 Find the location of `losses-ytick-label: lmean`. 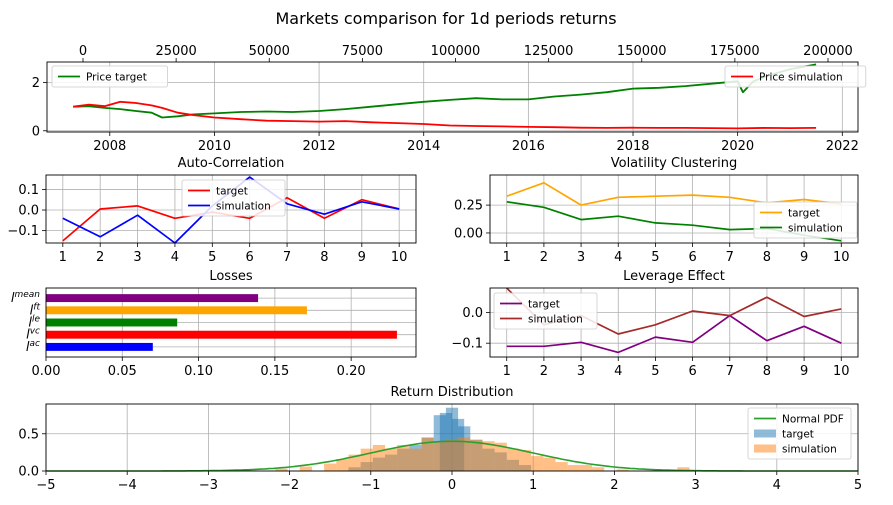

losses-ytick-label: lmean is located at coordinates (25, 298).